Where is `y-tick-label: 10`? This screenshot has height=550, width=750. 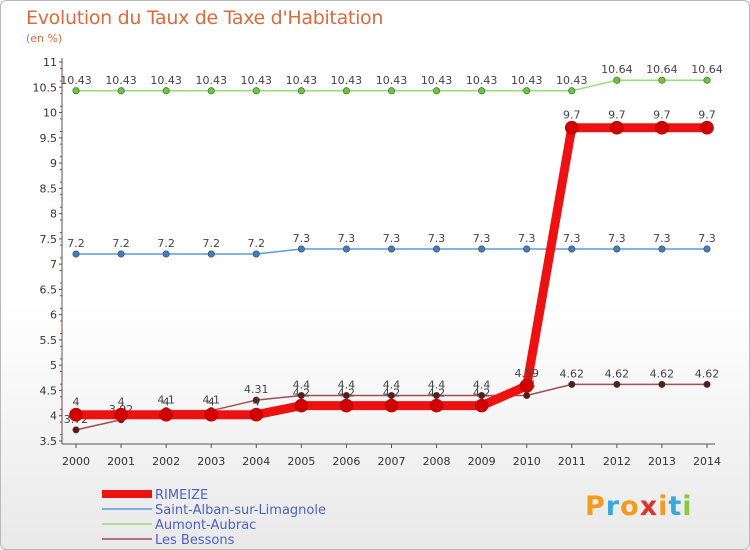
y-tick-label: 10 is located at coordinates (50, 113).